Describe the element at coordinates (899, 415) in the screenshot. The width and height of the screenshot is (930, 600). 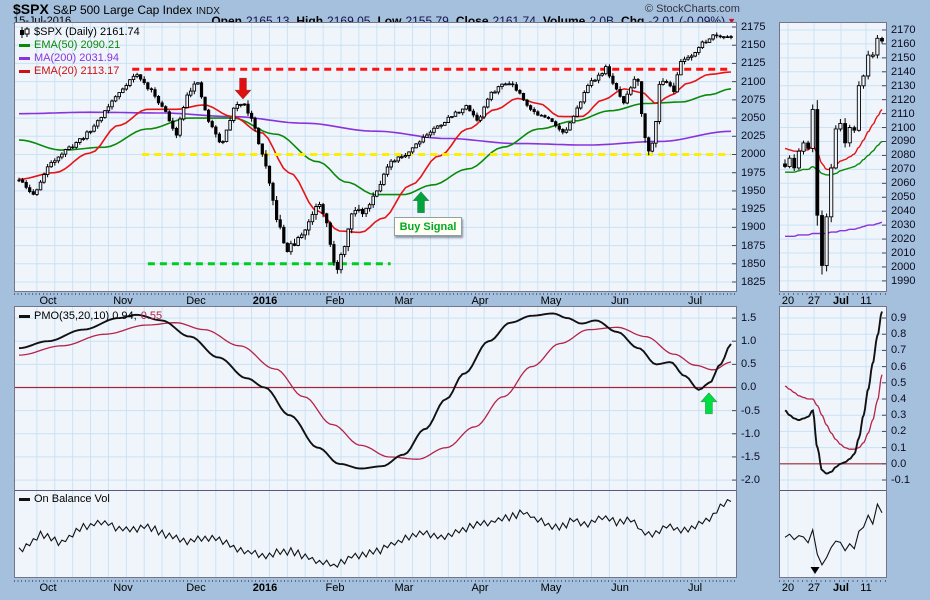
I see `y-axis-label: 0.3` at that location.